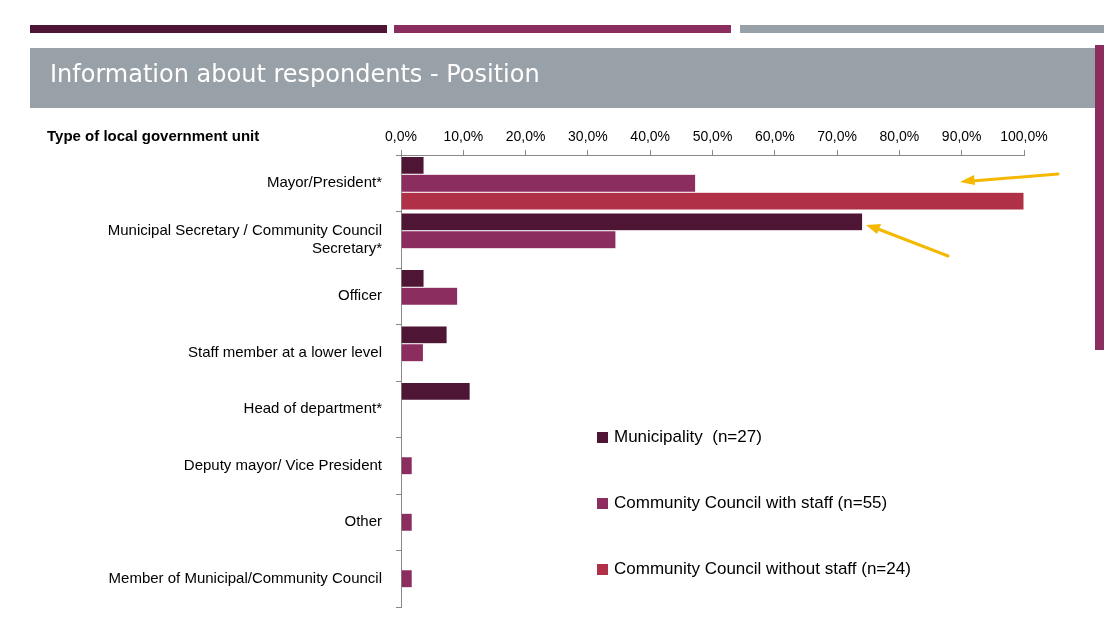  What do you see at coordinates (360, 295) in the screenshot?
I see `y-tick-label: Officer` at bounding box center [360, 295].